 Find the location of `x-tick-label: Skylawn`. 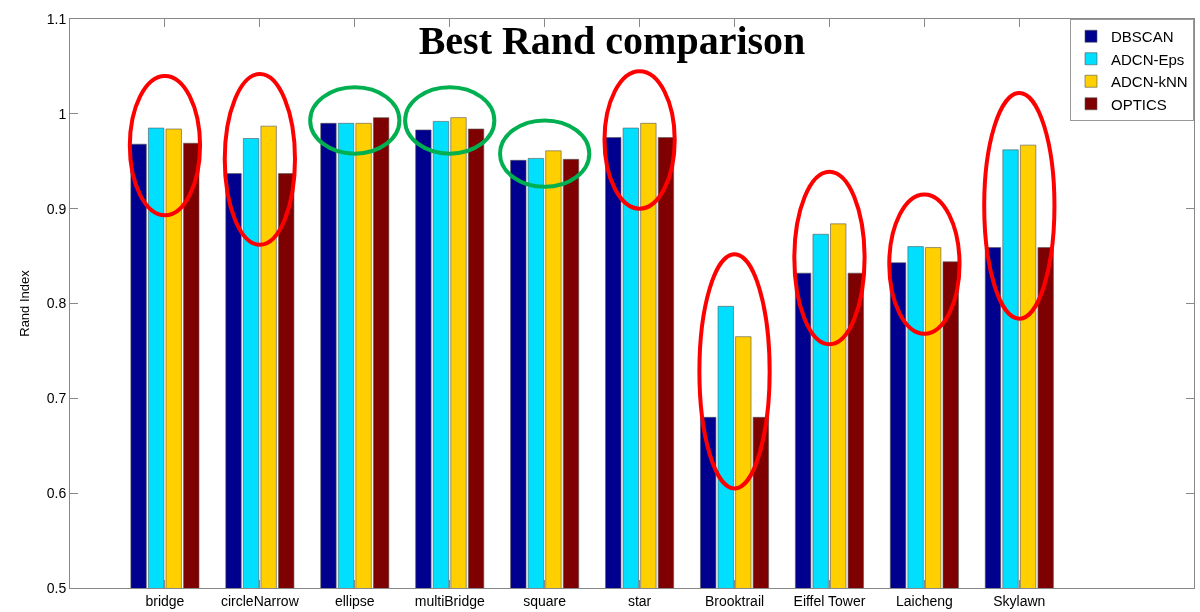

x-tick-label: Skylawn is located at coordinates (1019, 600).